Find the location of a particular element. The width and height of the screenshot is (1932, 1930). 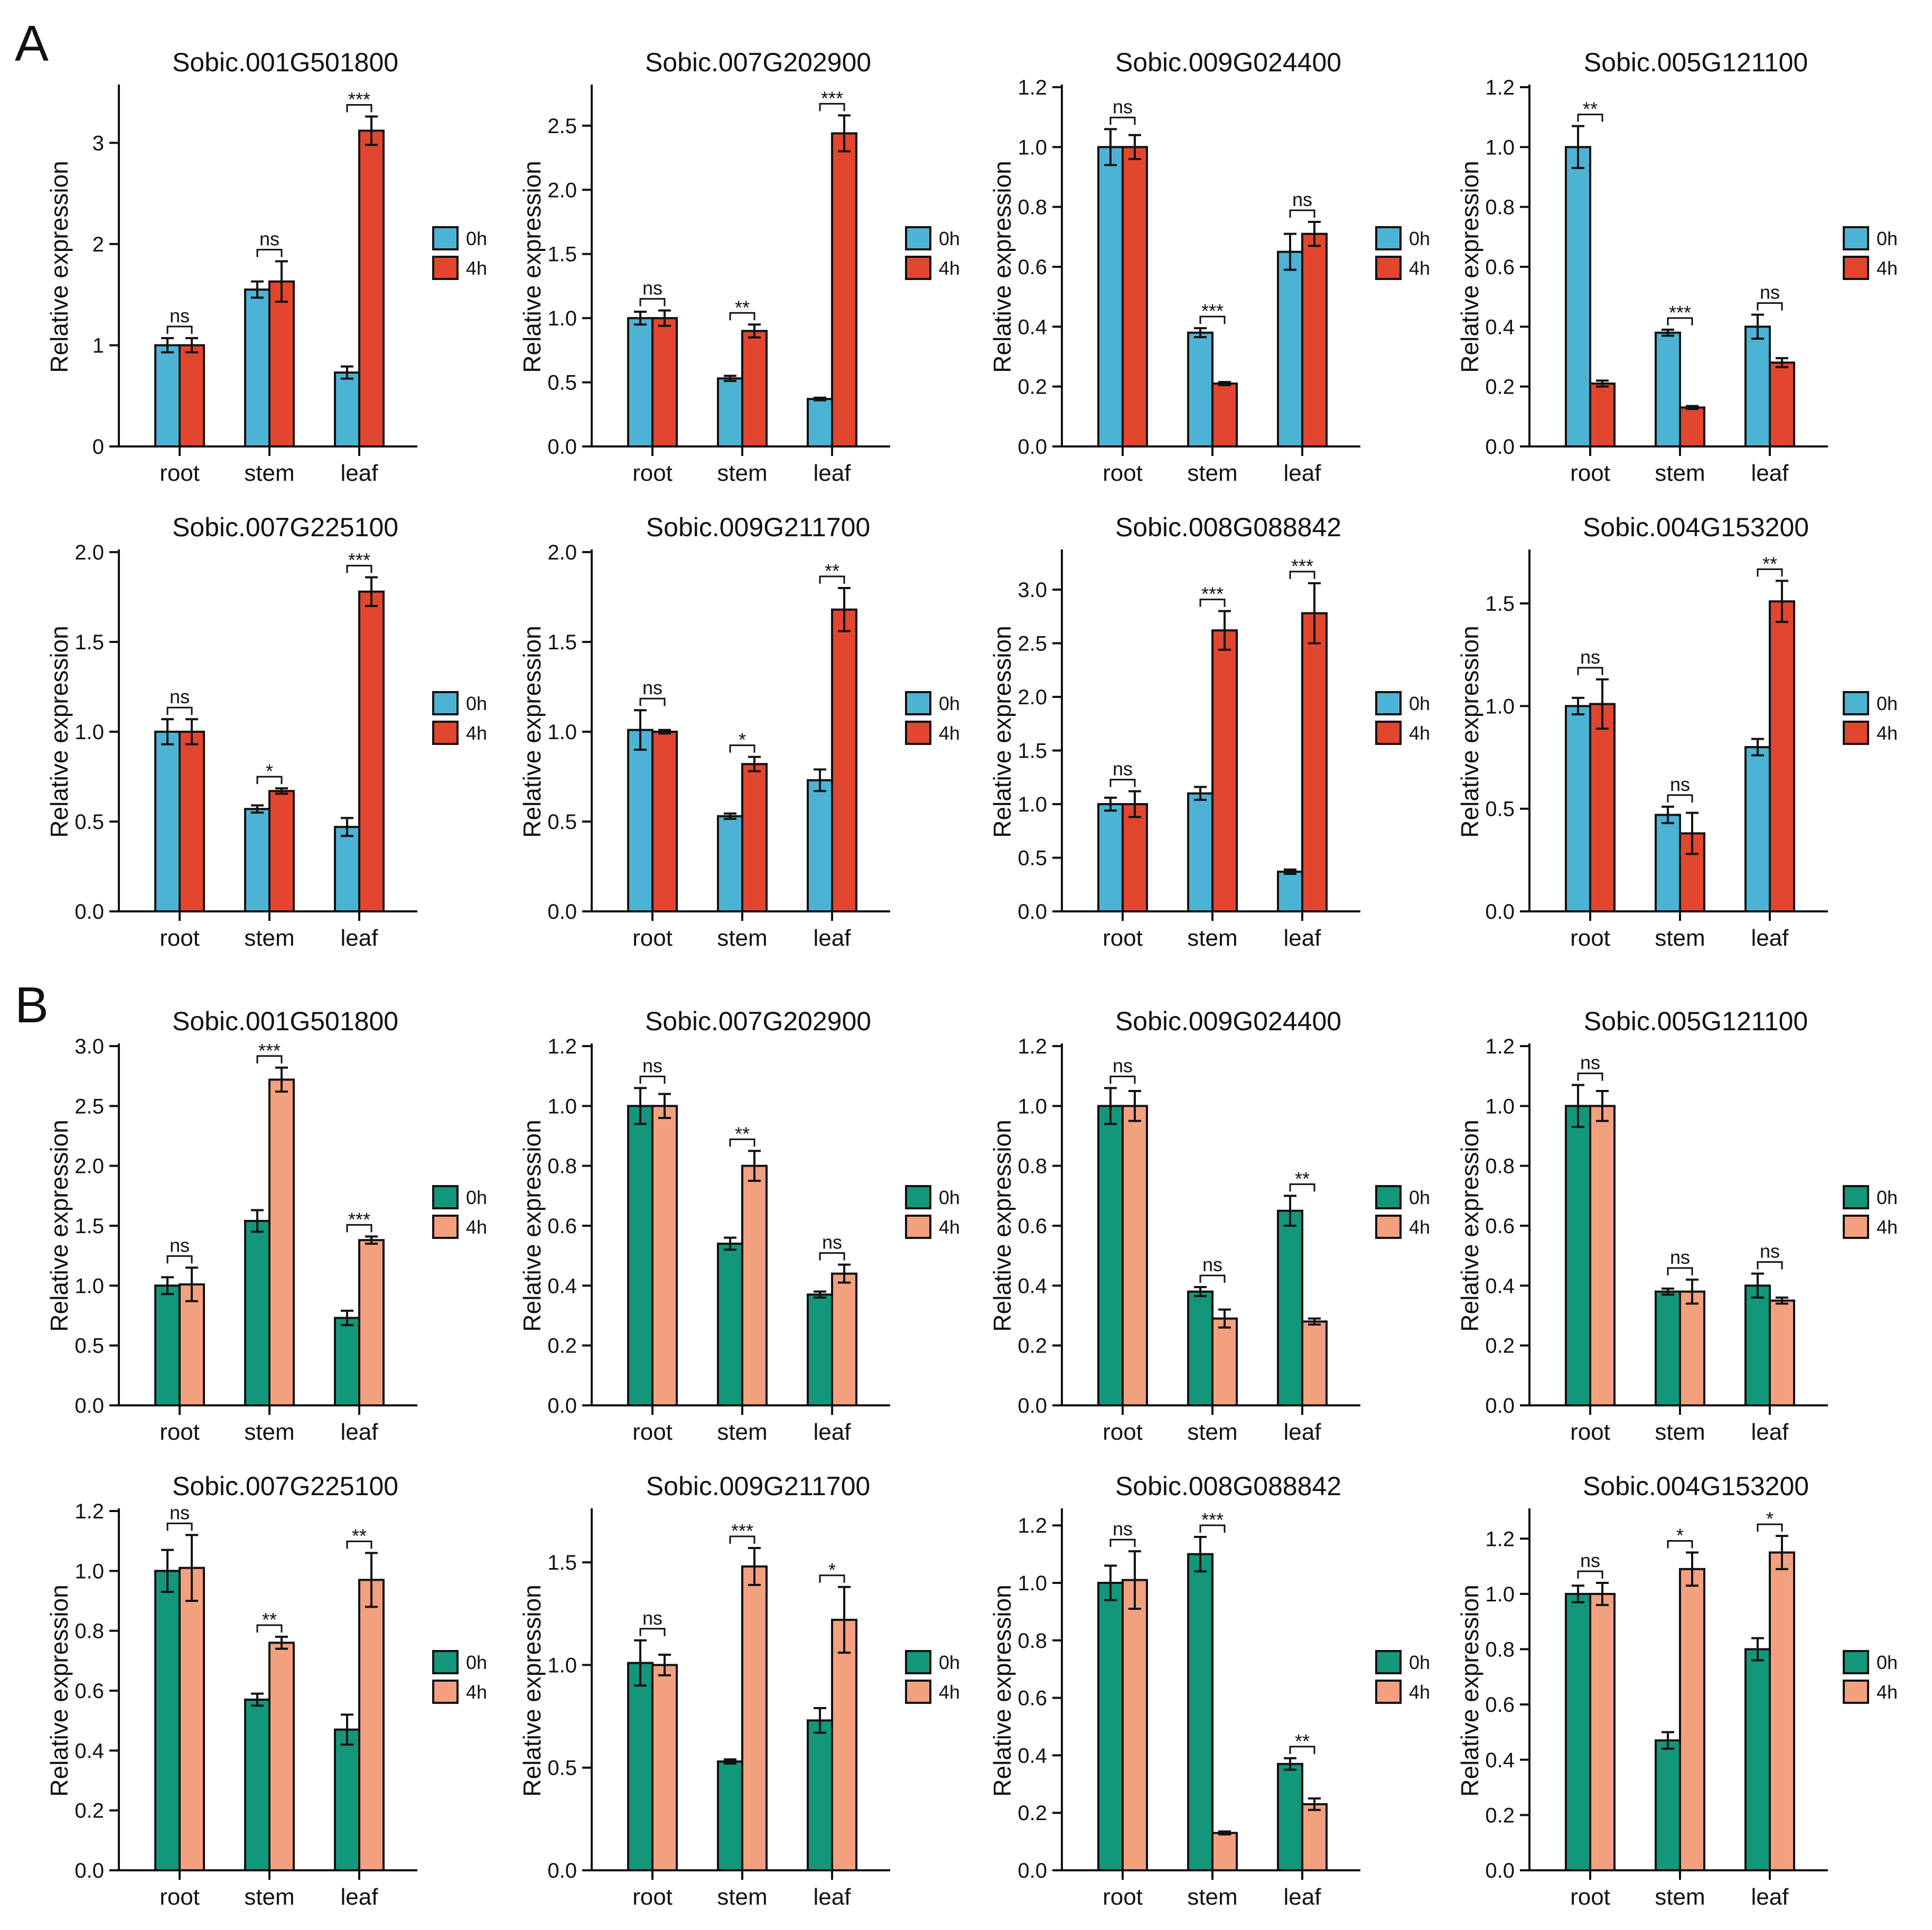

chart-title: Sobic.008G088842 is located at coordinates (1228, 527).